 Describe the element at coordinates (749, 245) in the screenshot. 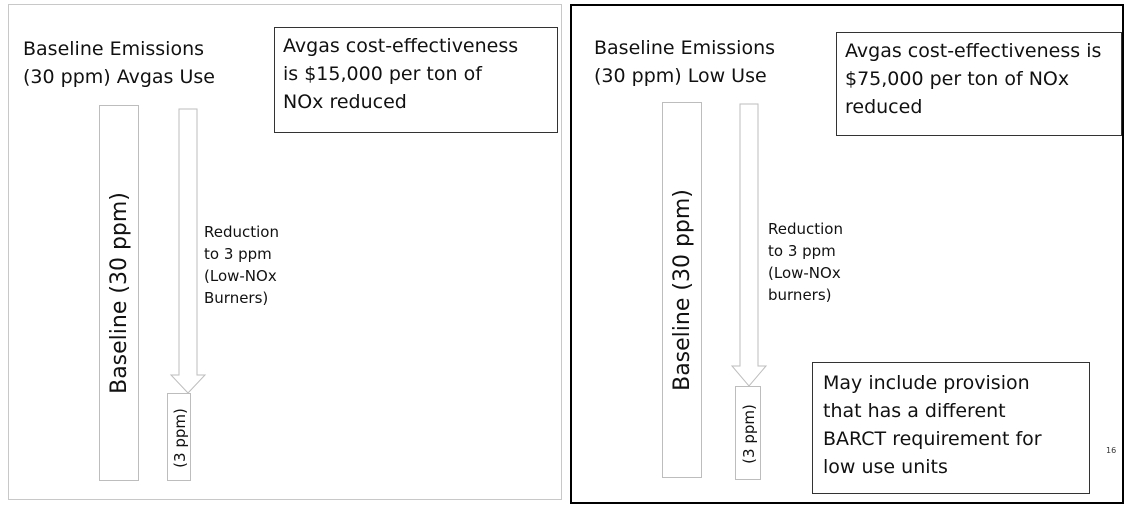

I see `right-reduction-arrow` at that location.